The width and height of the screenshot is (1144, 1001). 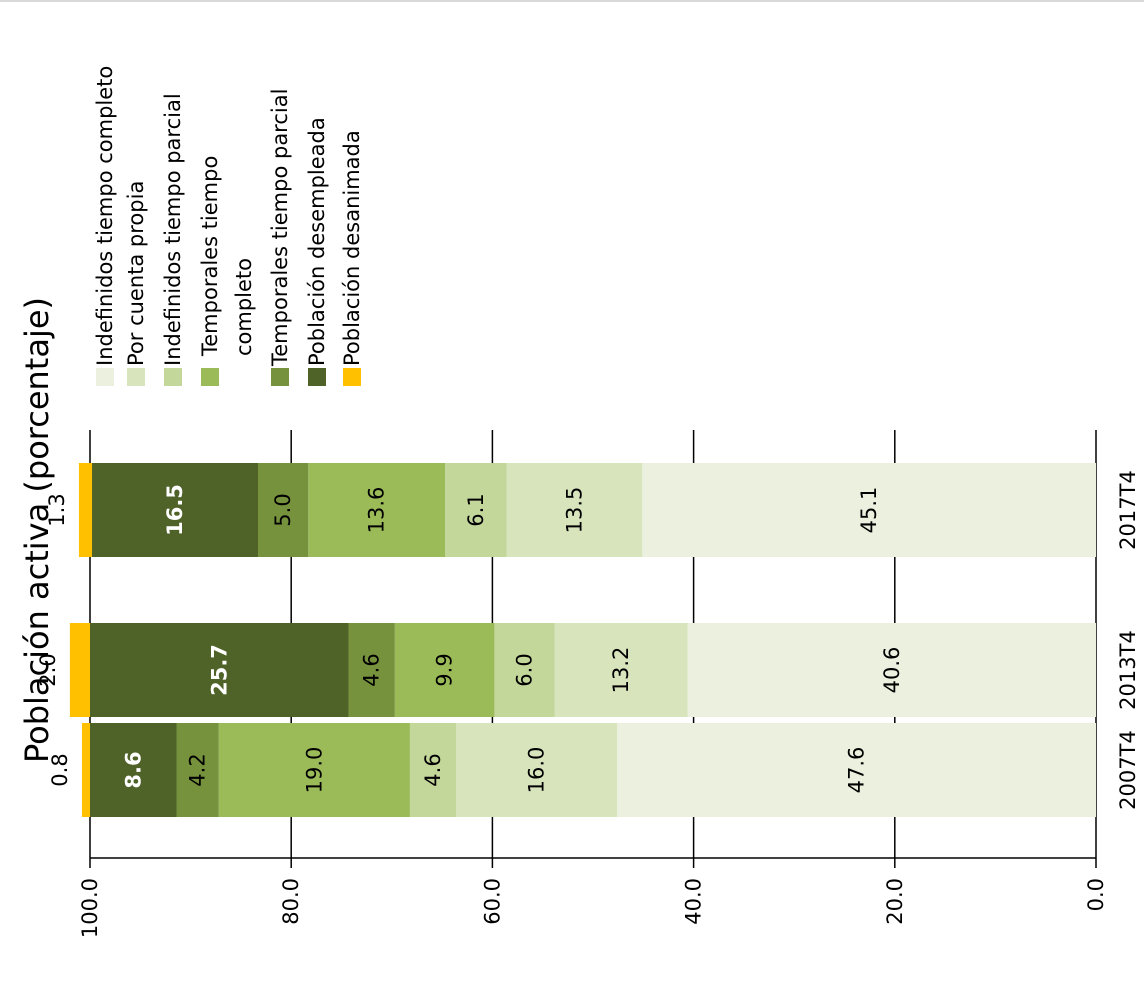 What do you see at coordinates (317, 241) in the screenshot?
I see `legend-label: Población desempleada` at bounding box center [317, 241].